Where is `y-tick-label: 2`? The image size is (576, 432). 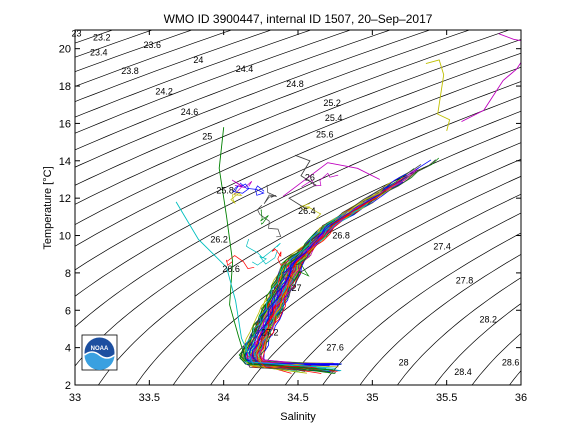 y-tick-label: 2 is located at coordinates (68, 386).